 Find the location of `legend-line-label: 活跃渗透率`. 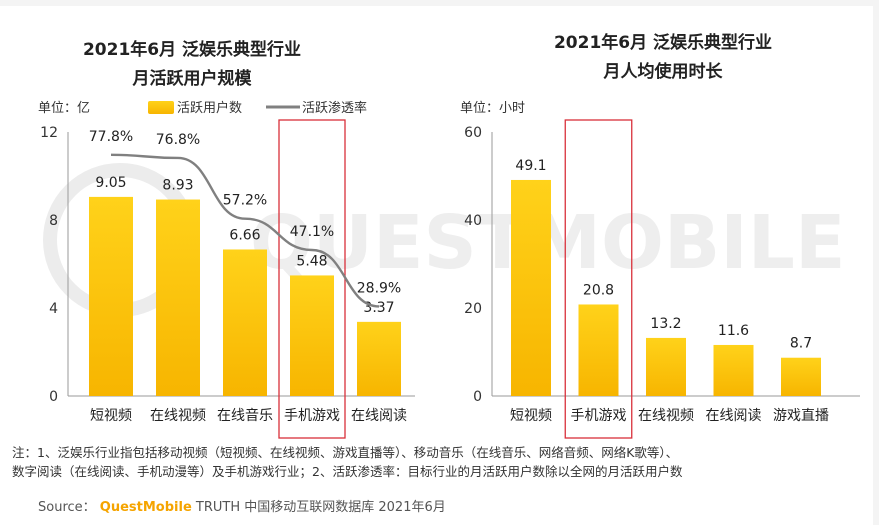

legend-line-label: 活跃渗透率 is located at coordinates (334, 108).